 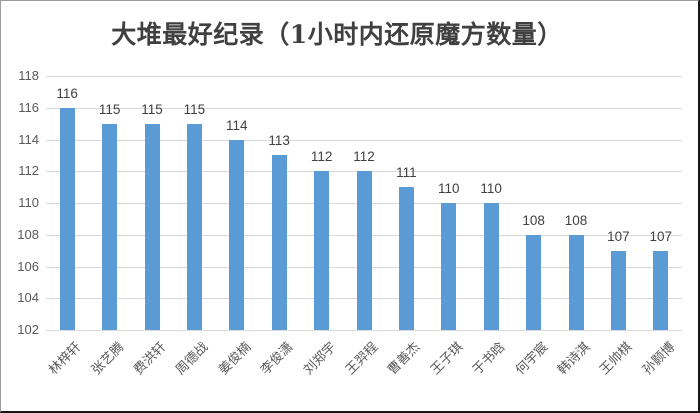 What do you see at coordinates (364, 250) in the screenshot?
I see `bar-王羿程` at bounding box center [364, 250].